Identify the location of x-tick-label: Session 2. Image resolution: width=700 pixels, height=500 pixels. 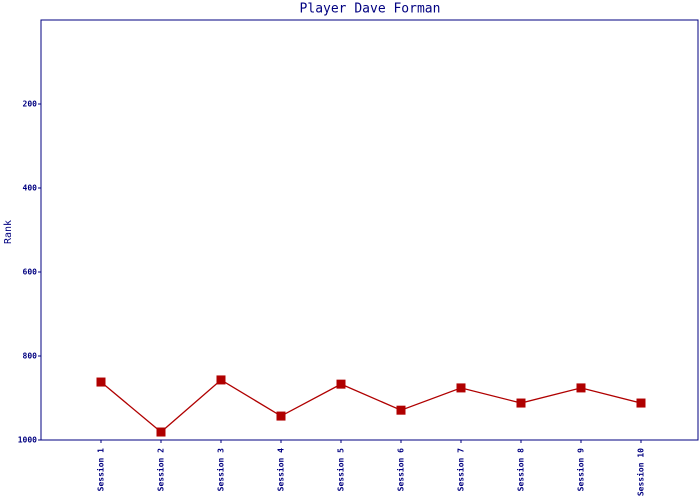
(161, 470).